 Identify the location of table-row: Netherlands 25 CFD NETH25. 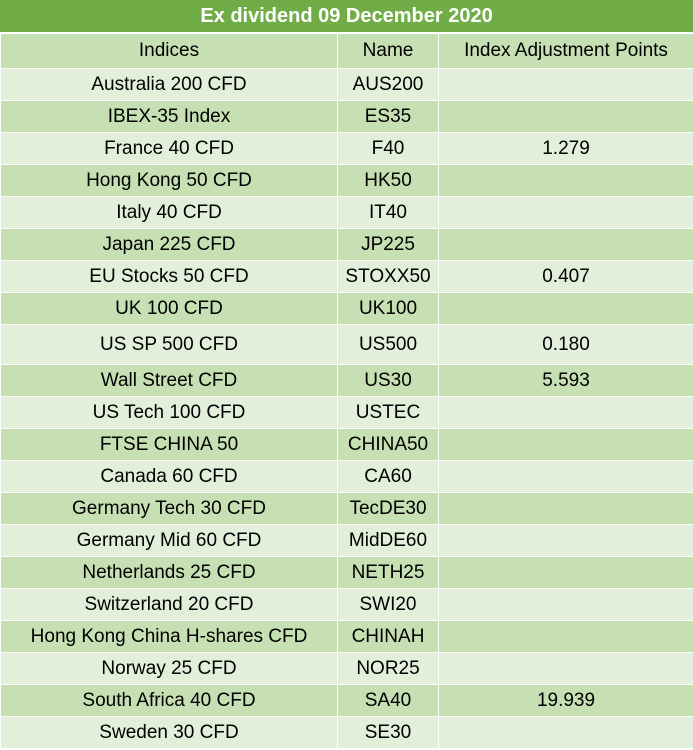
(346, 572).